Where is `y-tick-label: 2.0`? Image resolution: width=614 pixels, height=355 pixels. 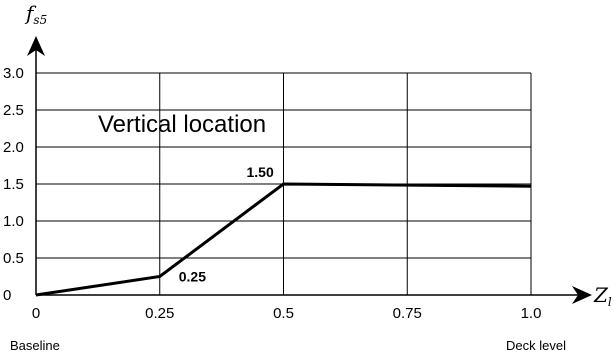
y-tick-label: 2.0 is located at coordinates (13, 147).